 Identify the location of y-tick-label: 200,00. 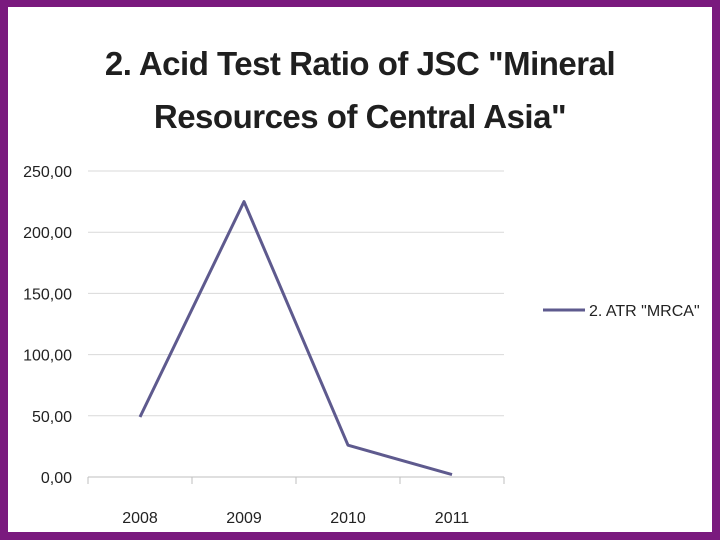
(47, 233).